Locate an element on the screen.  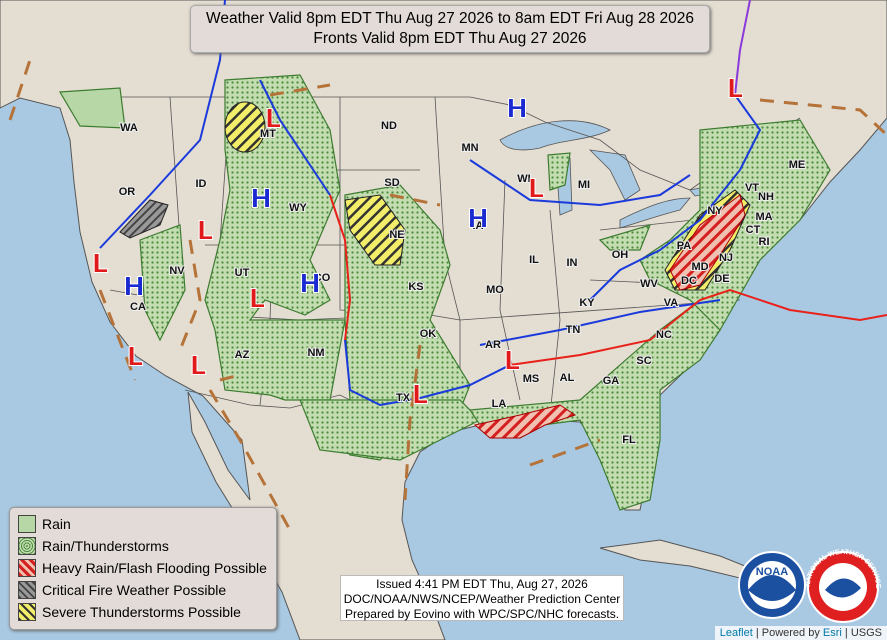
fire-weather is located at coordinates (144, 219).